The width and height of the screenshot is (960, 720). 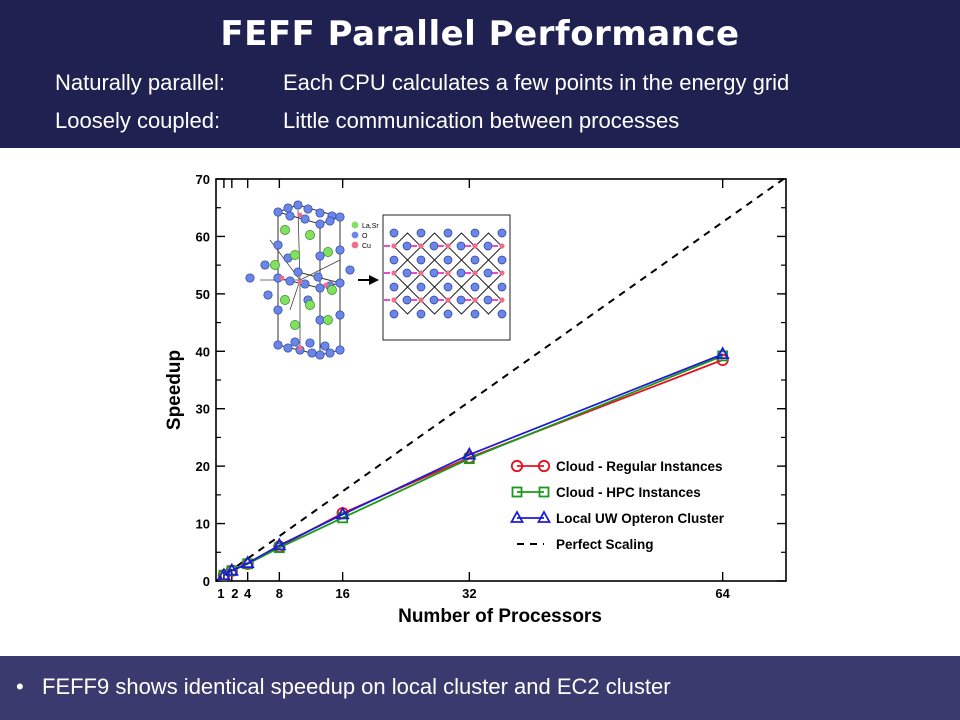 I want to click on crystal-structure-inset: La,Sr O Cu, so click(x=378, y=280).